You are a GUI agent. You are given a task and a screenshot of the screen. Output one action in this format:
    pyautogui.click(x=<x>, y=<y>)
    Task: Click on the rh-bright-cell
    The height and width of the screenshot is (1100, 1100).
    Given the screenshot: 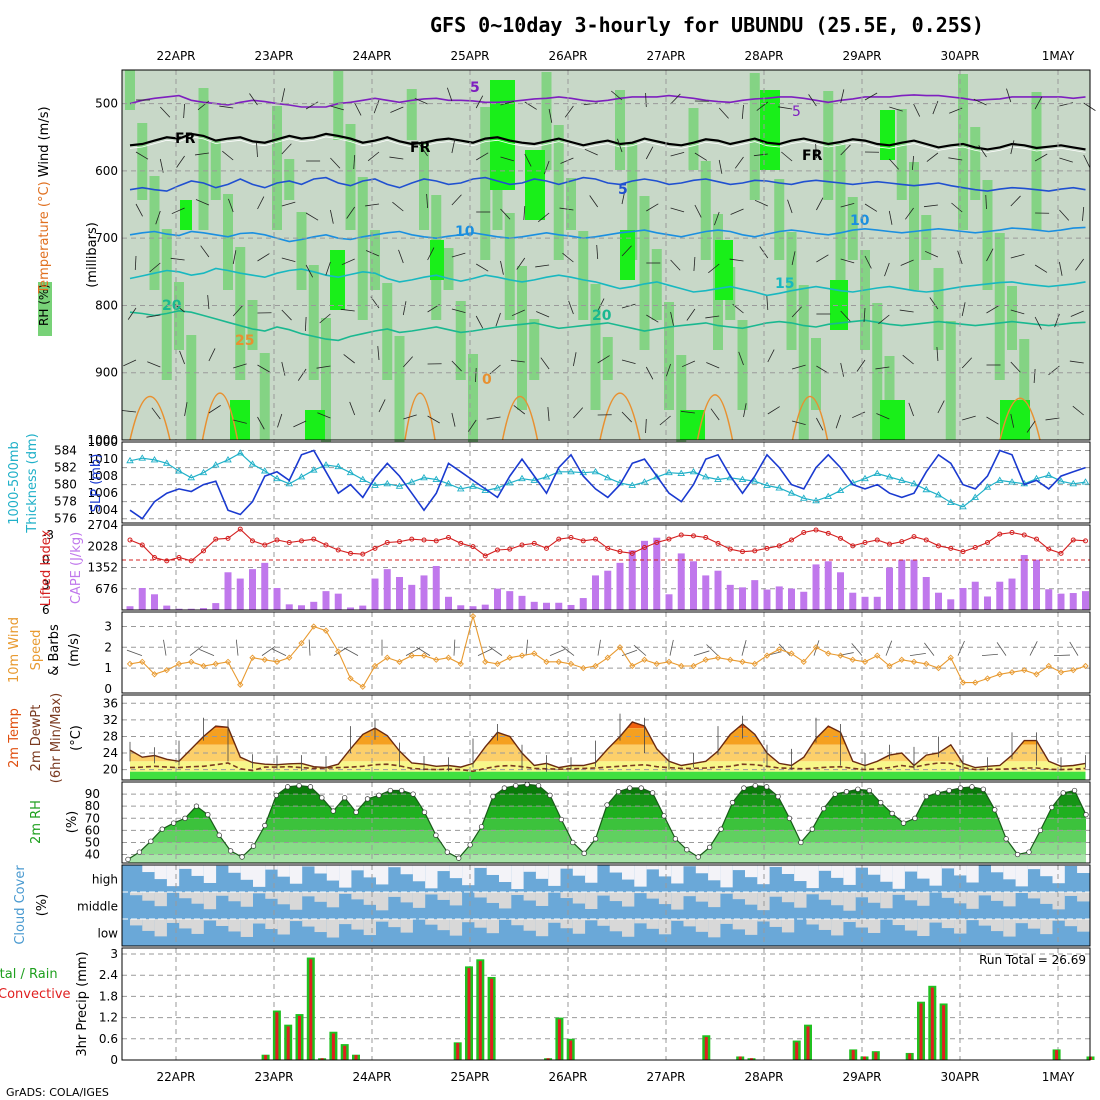 What is the action you would take?
    pyautogui.click(x=724, y=270)
    